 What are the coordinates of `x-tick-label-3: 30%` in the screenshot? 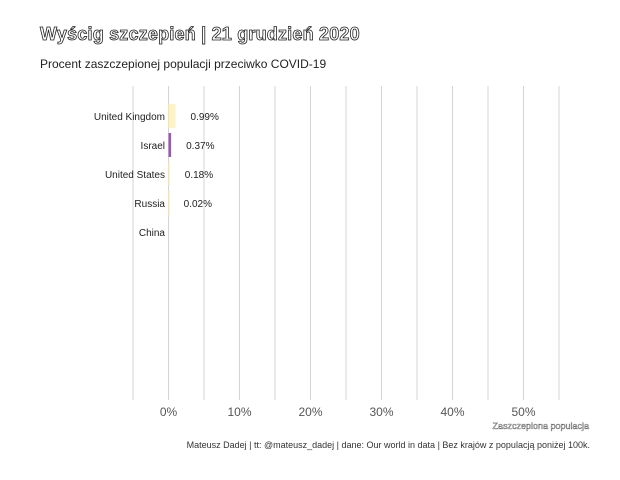 It's located at (381, 412).